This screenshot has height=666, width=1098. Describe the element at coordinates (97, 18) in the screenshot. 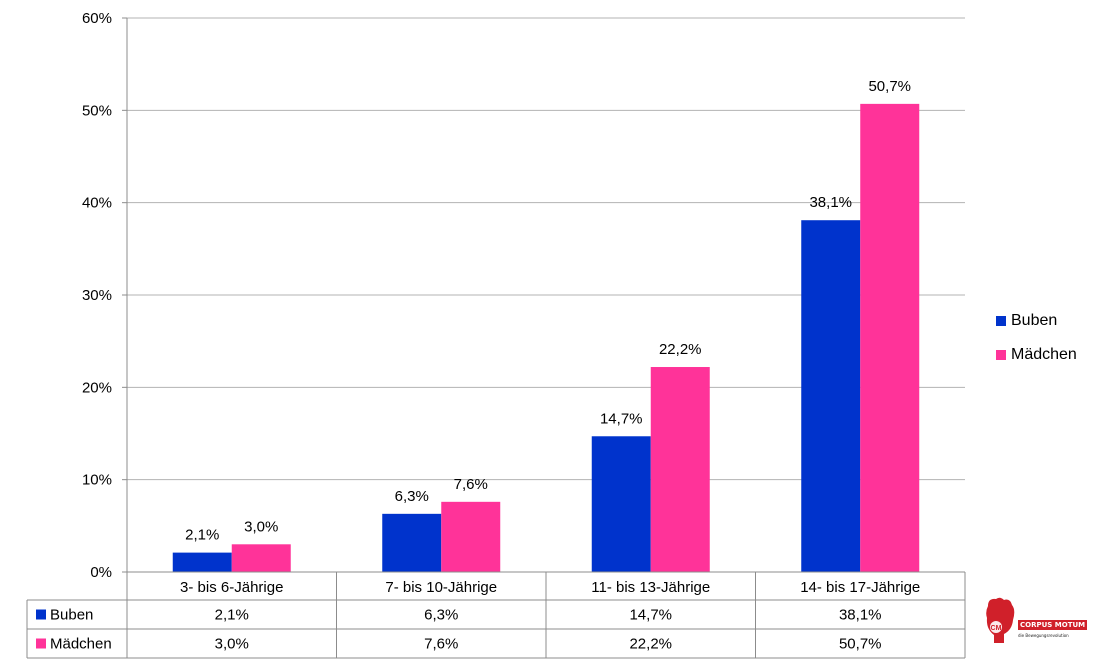

I see `y-tick-label: 60%` at that location.